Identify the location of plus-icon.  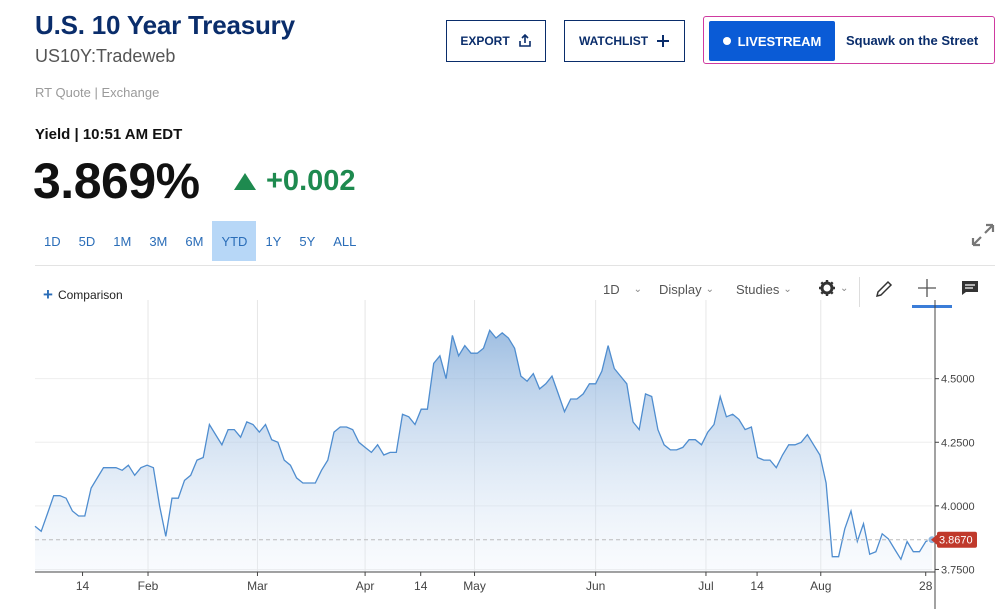
(663, 41).